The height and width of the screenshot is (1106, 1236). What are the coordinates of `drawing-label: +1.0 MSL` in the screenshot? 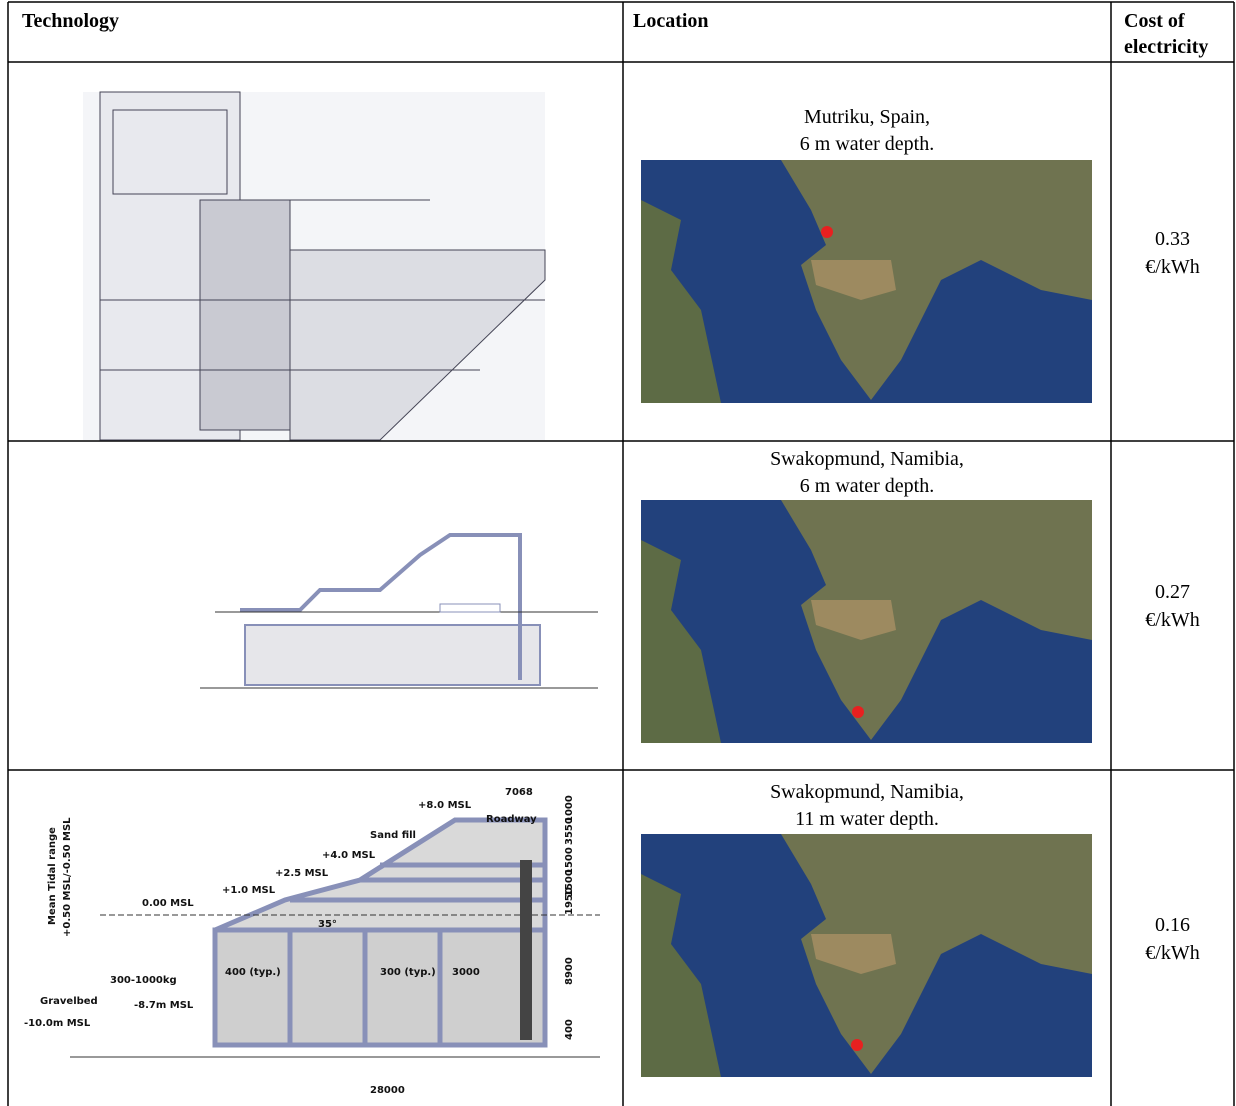 It's located at (249, 890).